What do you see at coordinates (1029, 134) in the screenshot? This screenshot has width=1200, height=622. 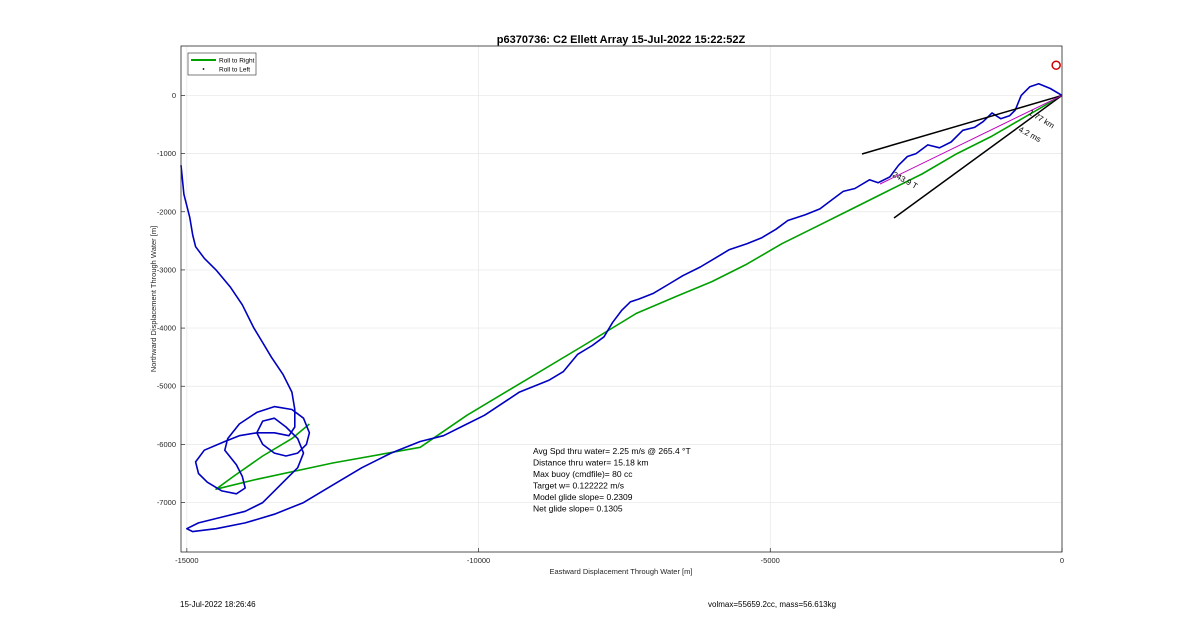 I see `rotated-speed-label: 4.2 ms` at bounding box center [1029, 134].